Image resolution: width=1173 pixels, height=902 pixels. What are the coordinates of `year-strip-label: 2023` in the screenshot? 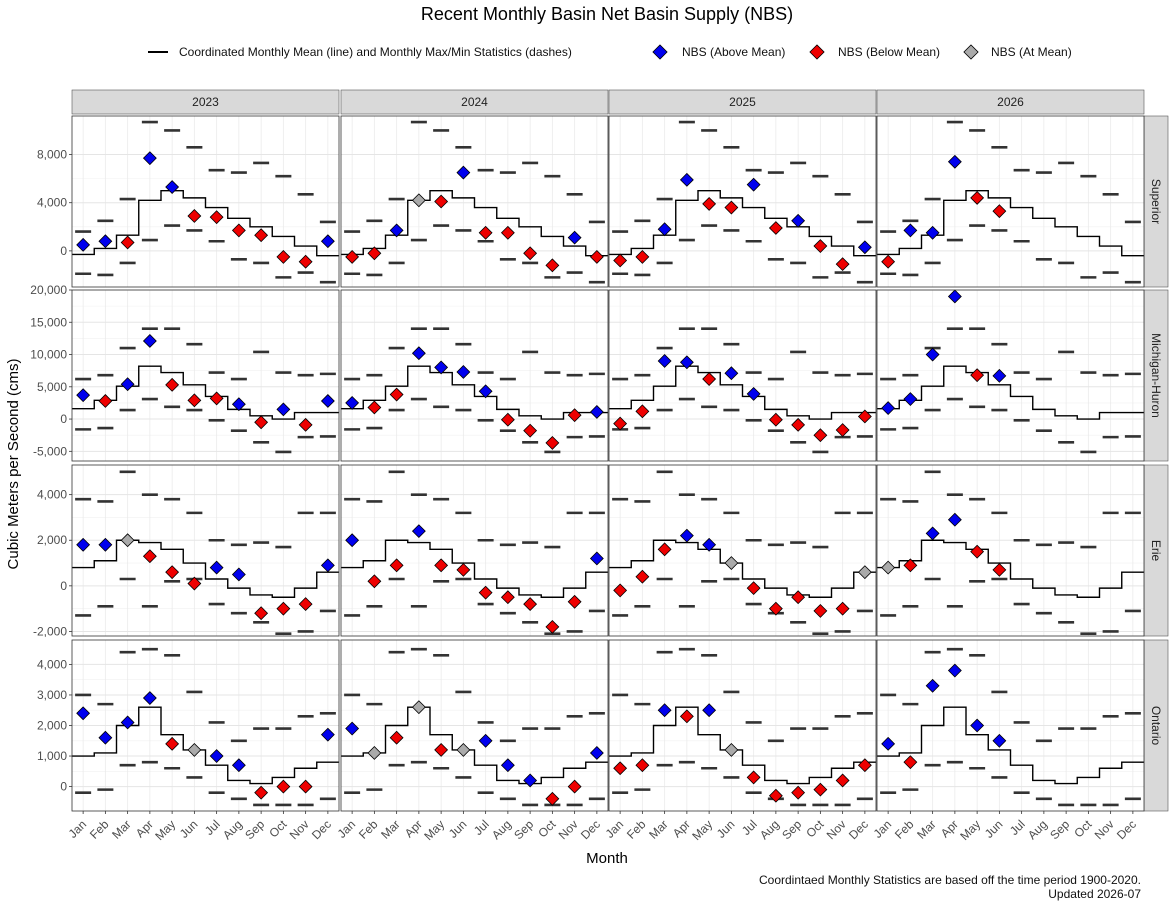 It's located at (205, 102).